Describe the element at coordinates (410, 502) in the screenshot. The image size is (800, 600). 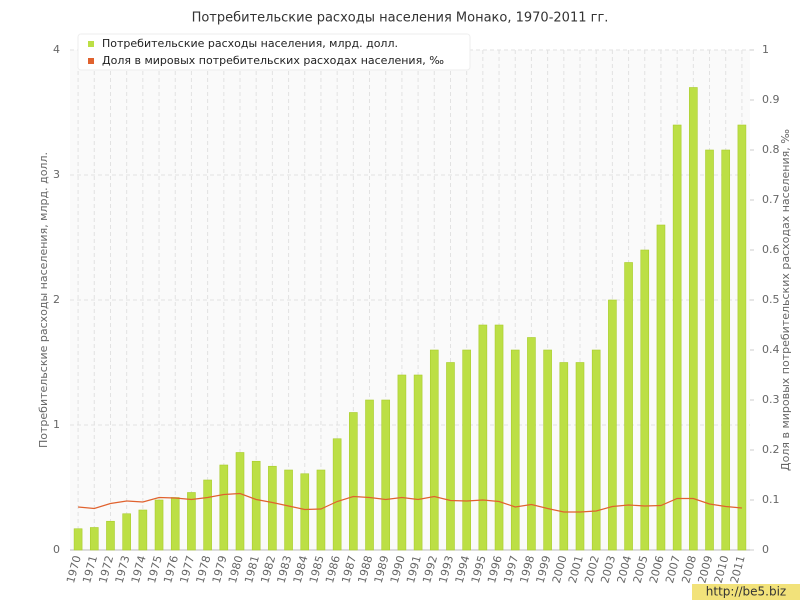
I see `line` at that location.